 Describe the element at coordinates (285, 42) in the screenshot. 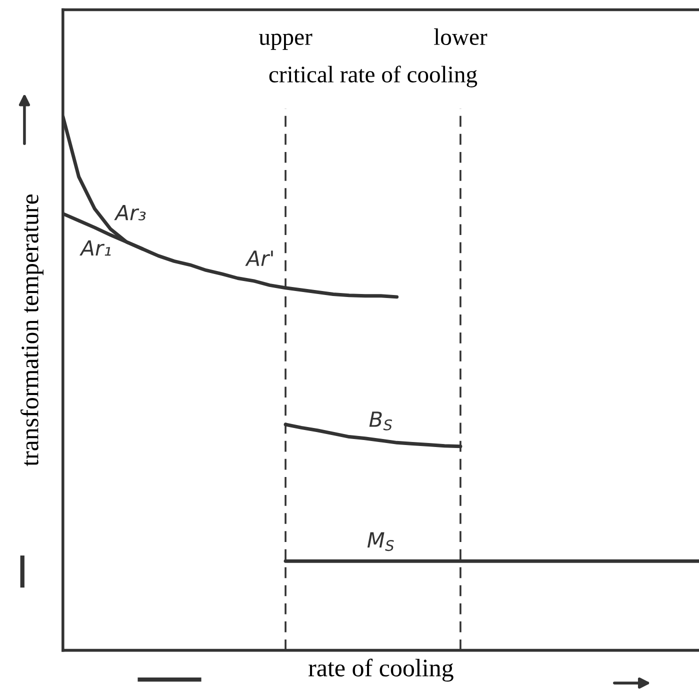

I see `text: upper` at that location.